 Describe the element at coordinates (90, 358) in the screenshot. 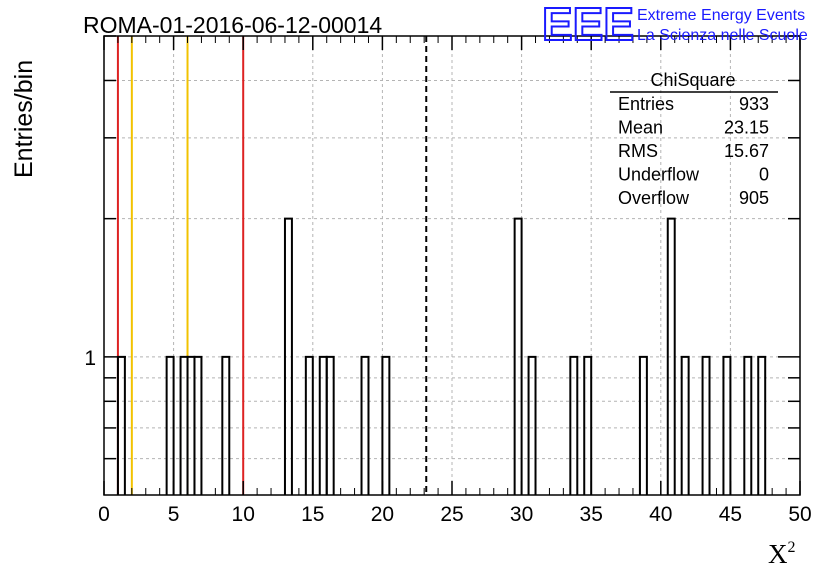

I see `y-tick-label: 1` at that location.